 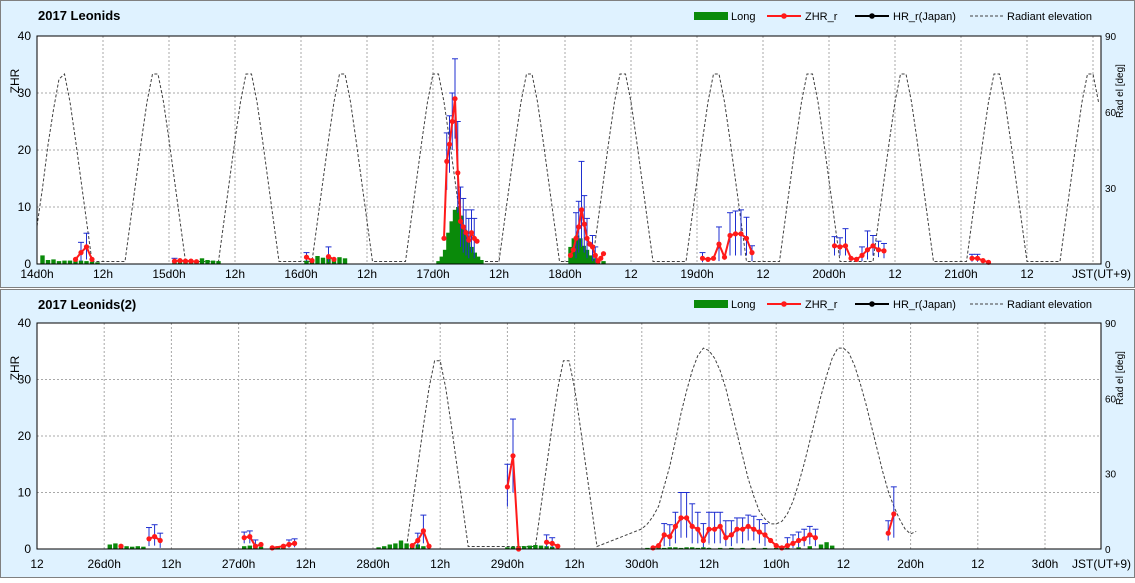 What do you see at coordinates (893, 17) in the screenshot?
I see `legend: Long ZHR_r HR_r(Japan) Radiant elevation` at bounding box center [893, 17].